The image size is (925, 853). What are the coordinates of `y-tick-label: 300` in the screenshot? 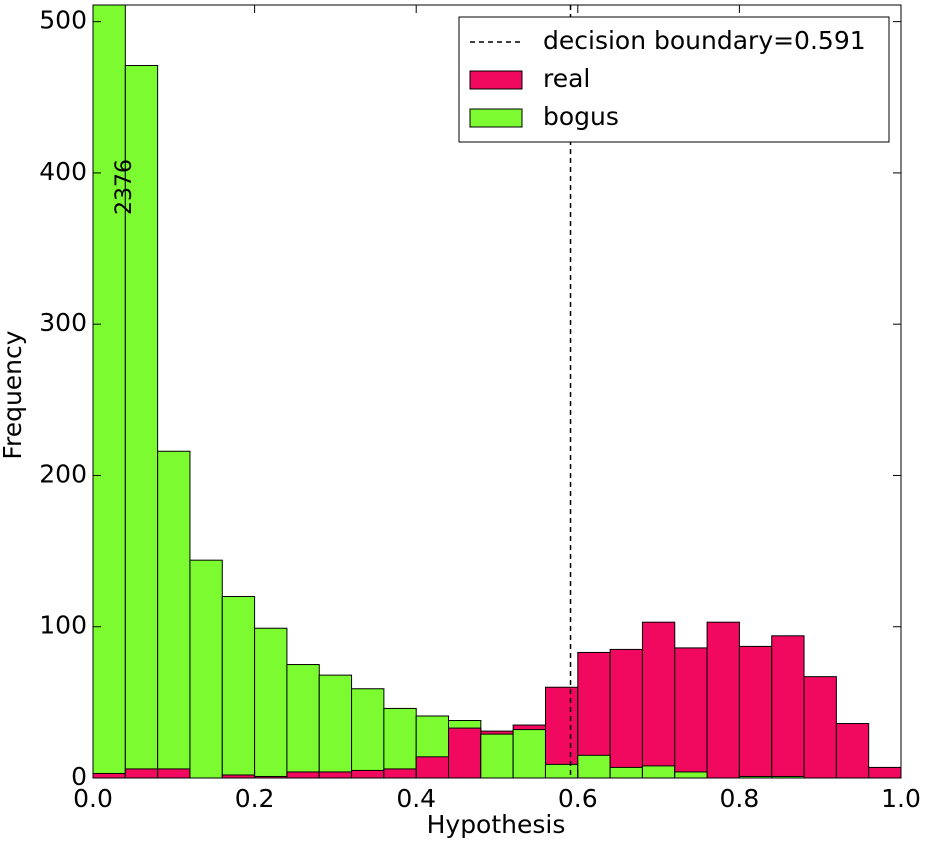 It's located at (63, 322).